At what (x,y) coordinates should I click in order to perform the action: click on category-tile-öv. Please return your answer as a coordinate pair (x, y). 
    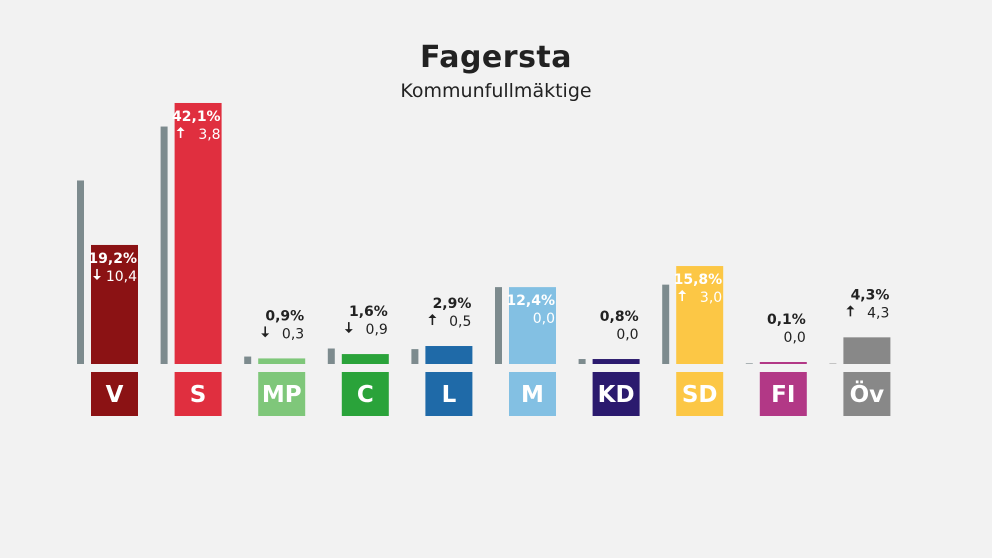
    Looking at the image, I should click on (867, 394).